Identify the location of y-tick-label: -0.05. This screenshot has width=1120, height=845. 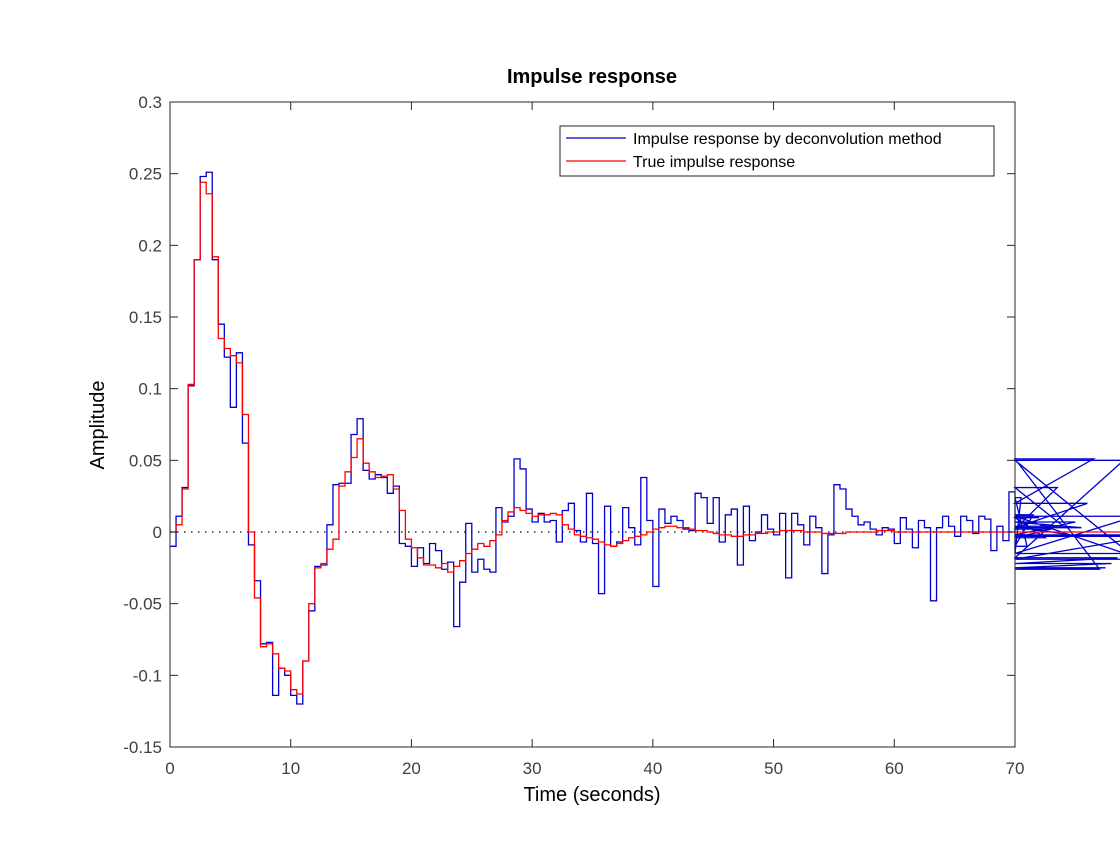
(142, 604).